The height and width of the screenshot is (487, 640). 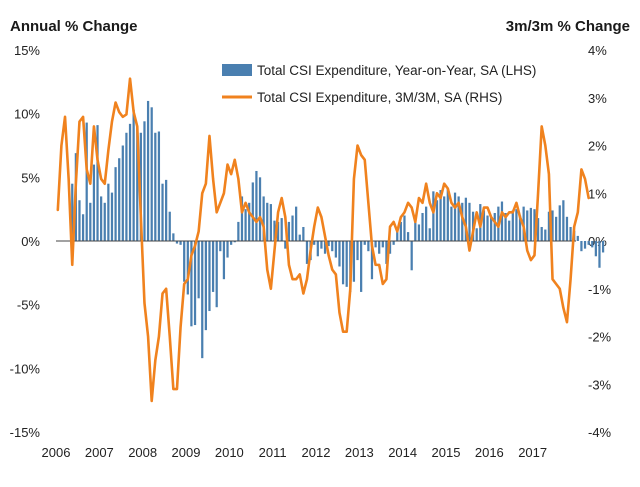 What do you see at coordinates (568, 26) in the screenshot?
I see `right-axis-title: 3m/3m % Change` at bounding box center [568, 26].